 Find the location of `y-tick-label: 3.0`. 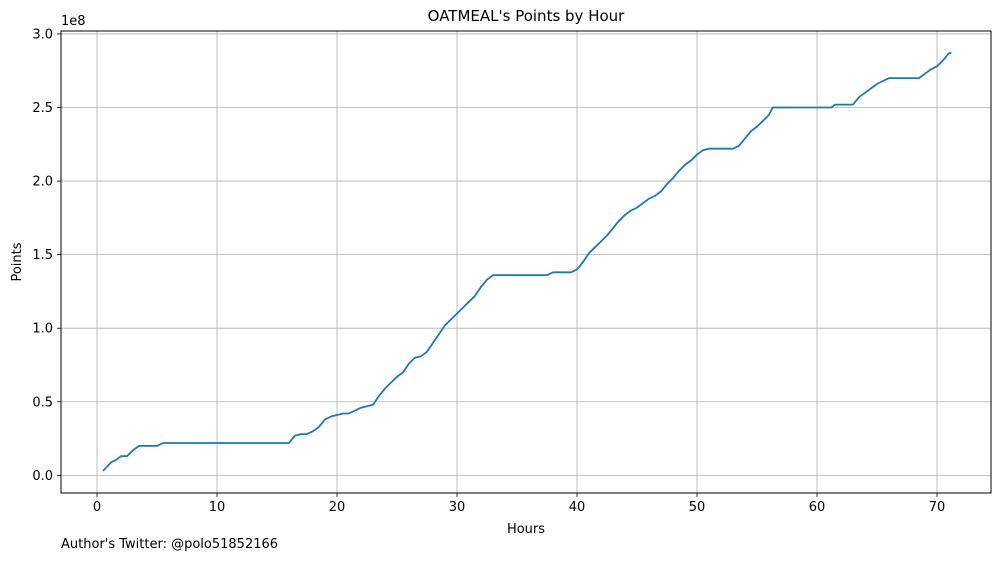

y-tick-label: 3.0 is located at coordinates (42, 34).